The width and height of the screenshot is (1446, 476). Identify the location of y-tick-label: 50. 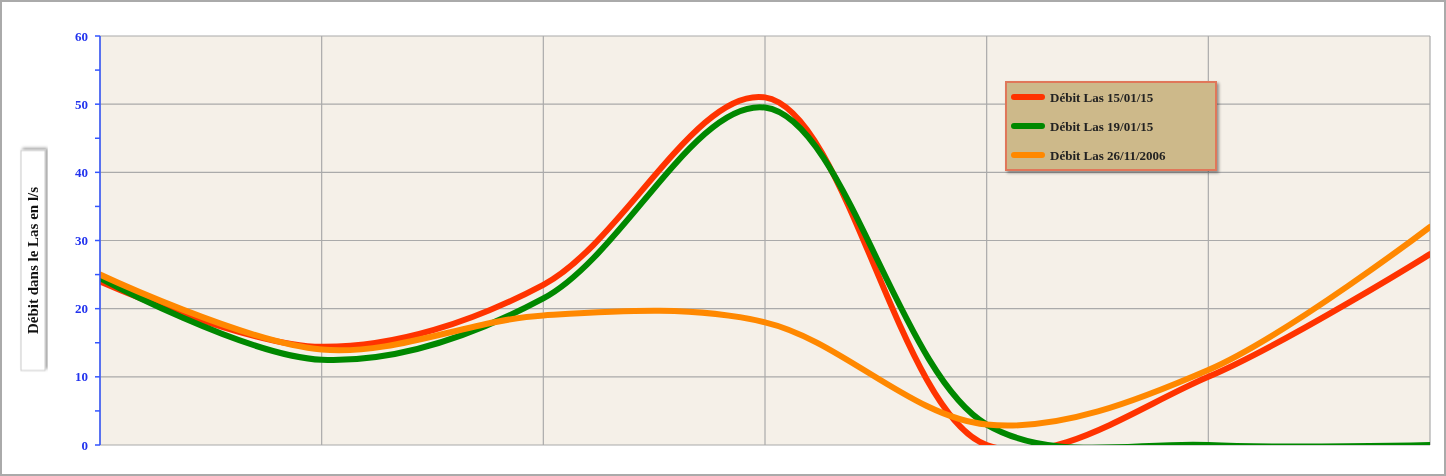
(81, 104).